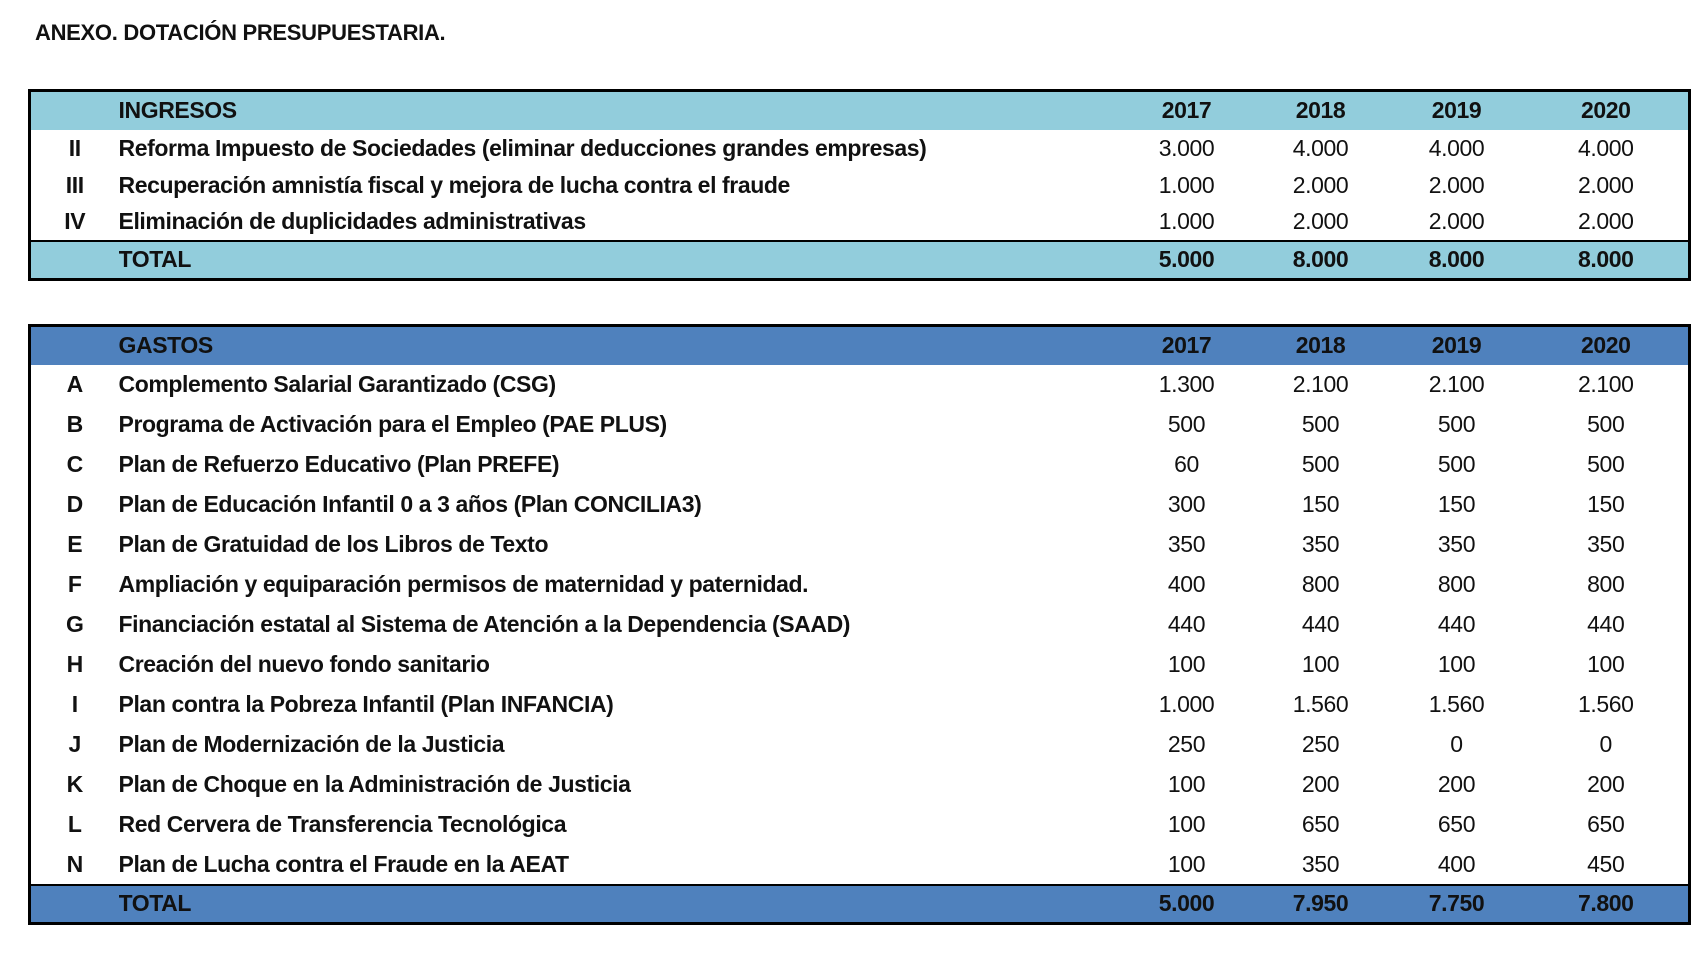  What do you see at coordinates (1320, 903) in the screenshot?
I see `amount-cell: 7.950` at bounding box center [1320, 903].